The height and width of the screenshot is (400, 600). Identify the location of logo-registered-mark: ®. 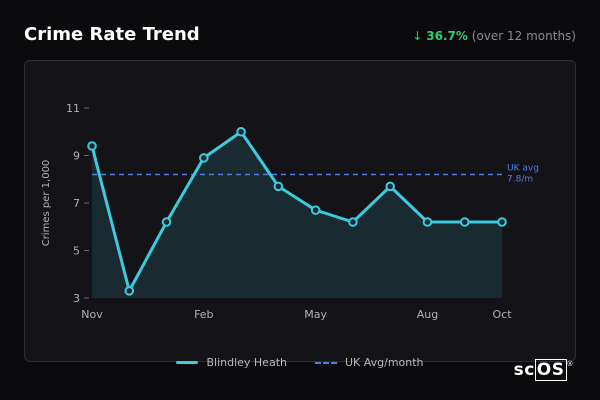
(570, 364).